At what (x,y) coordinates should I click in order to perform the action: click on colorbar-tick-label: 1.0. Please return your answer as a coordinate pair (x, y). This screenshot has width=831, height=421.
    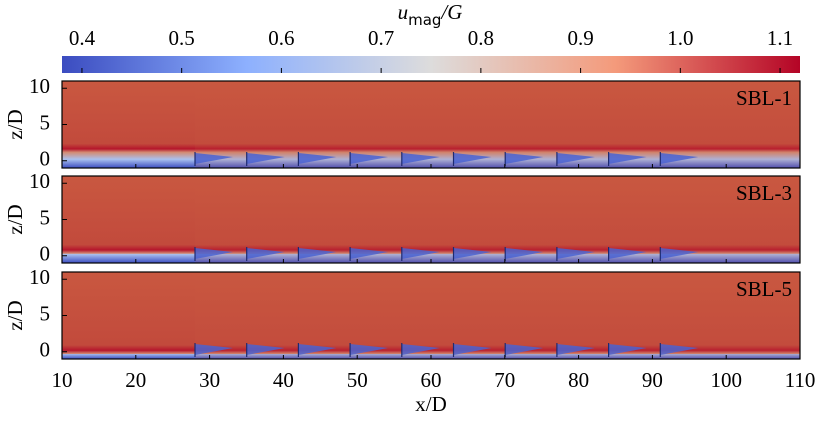
    Looking at the image, I should click on (680, 38).